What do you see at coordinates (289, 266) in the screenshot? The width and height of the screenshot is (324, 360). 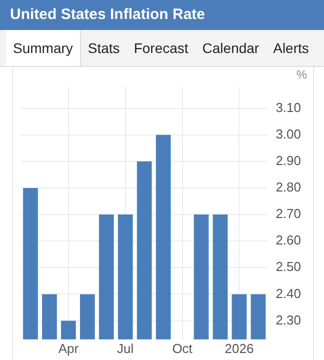 I see `y-tick-label: 2.50` at bounding box center [289, 266].